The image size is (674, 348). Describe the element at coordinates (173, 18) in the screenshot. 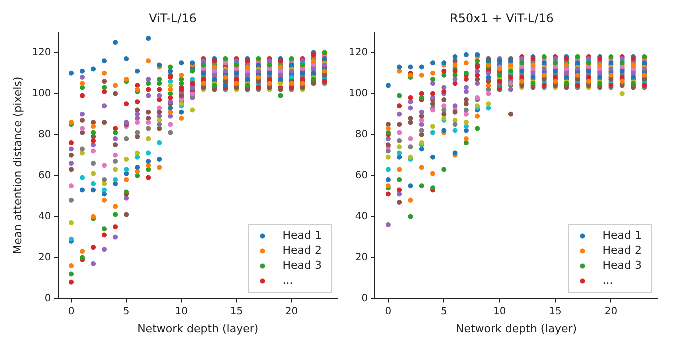

I see `chart-title: ViT-L/16` at that location.